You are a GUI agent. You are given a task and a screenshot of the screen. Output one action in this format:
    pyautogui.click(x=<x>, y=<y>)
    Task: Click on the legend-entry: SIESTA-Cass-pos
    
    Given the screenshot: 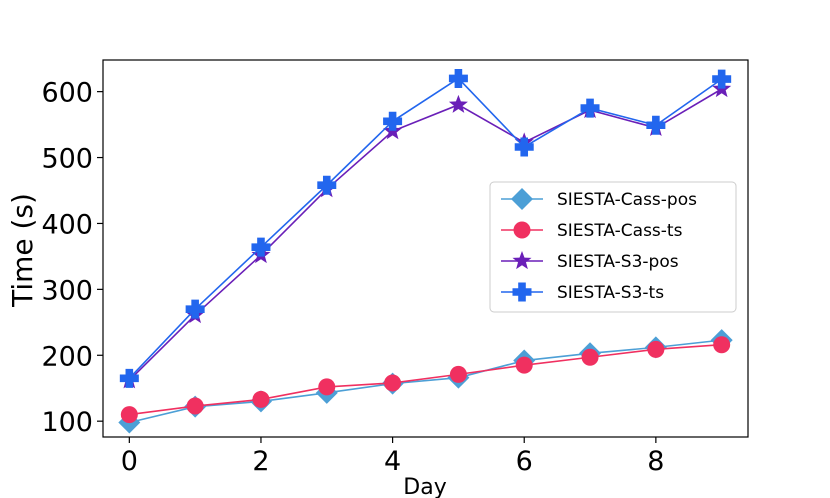 What is the action you would take?
    pyautogui.click(x=599, y=199)
    